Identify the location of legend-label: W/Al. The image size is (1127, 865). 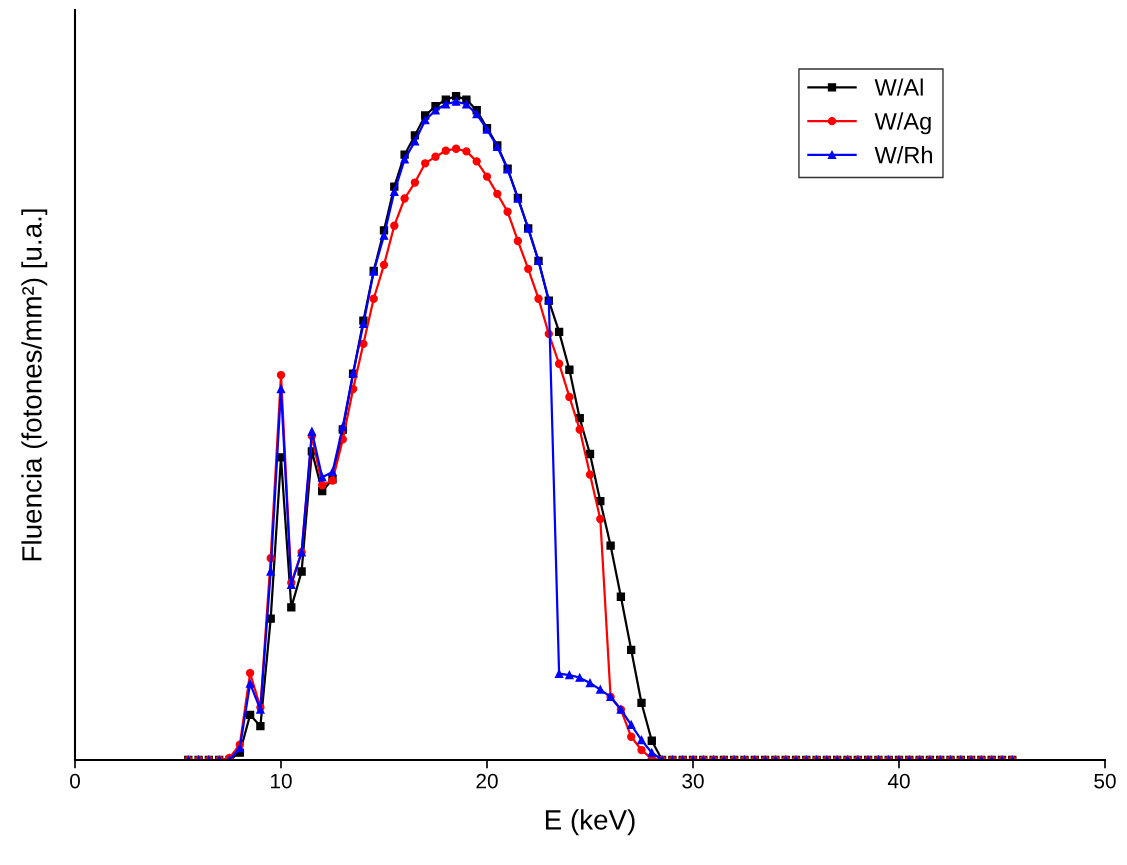
(898, 87).